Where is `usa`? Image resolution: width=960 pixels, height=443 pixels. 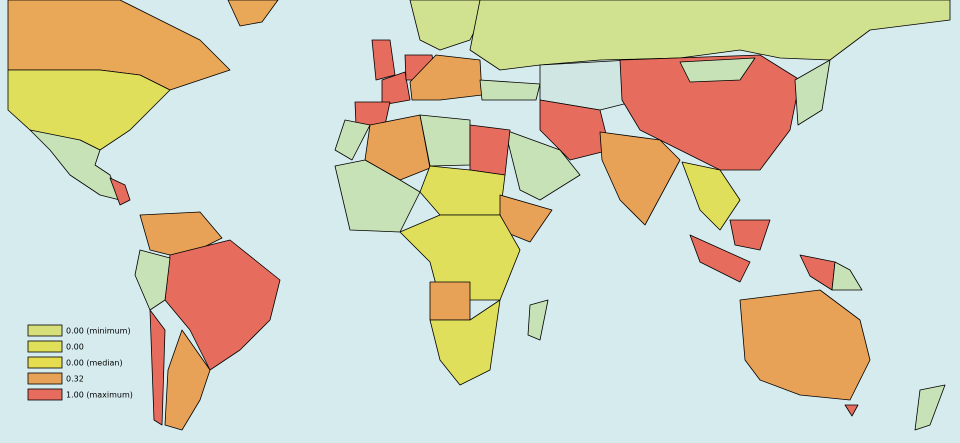
usa is located at coordinates (89, 110).